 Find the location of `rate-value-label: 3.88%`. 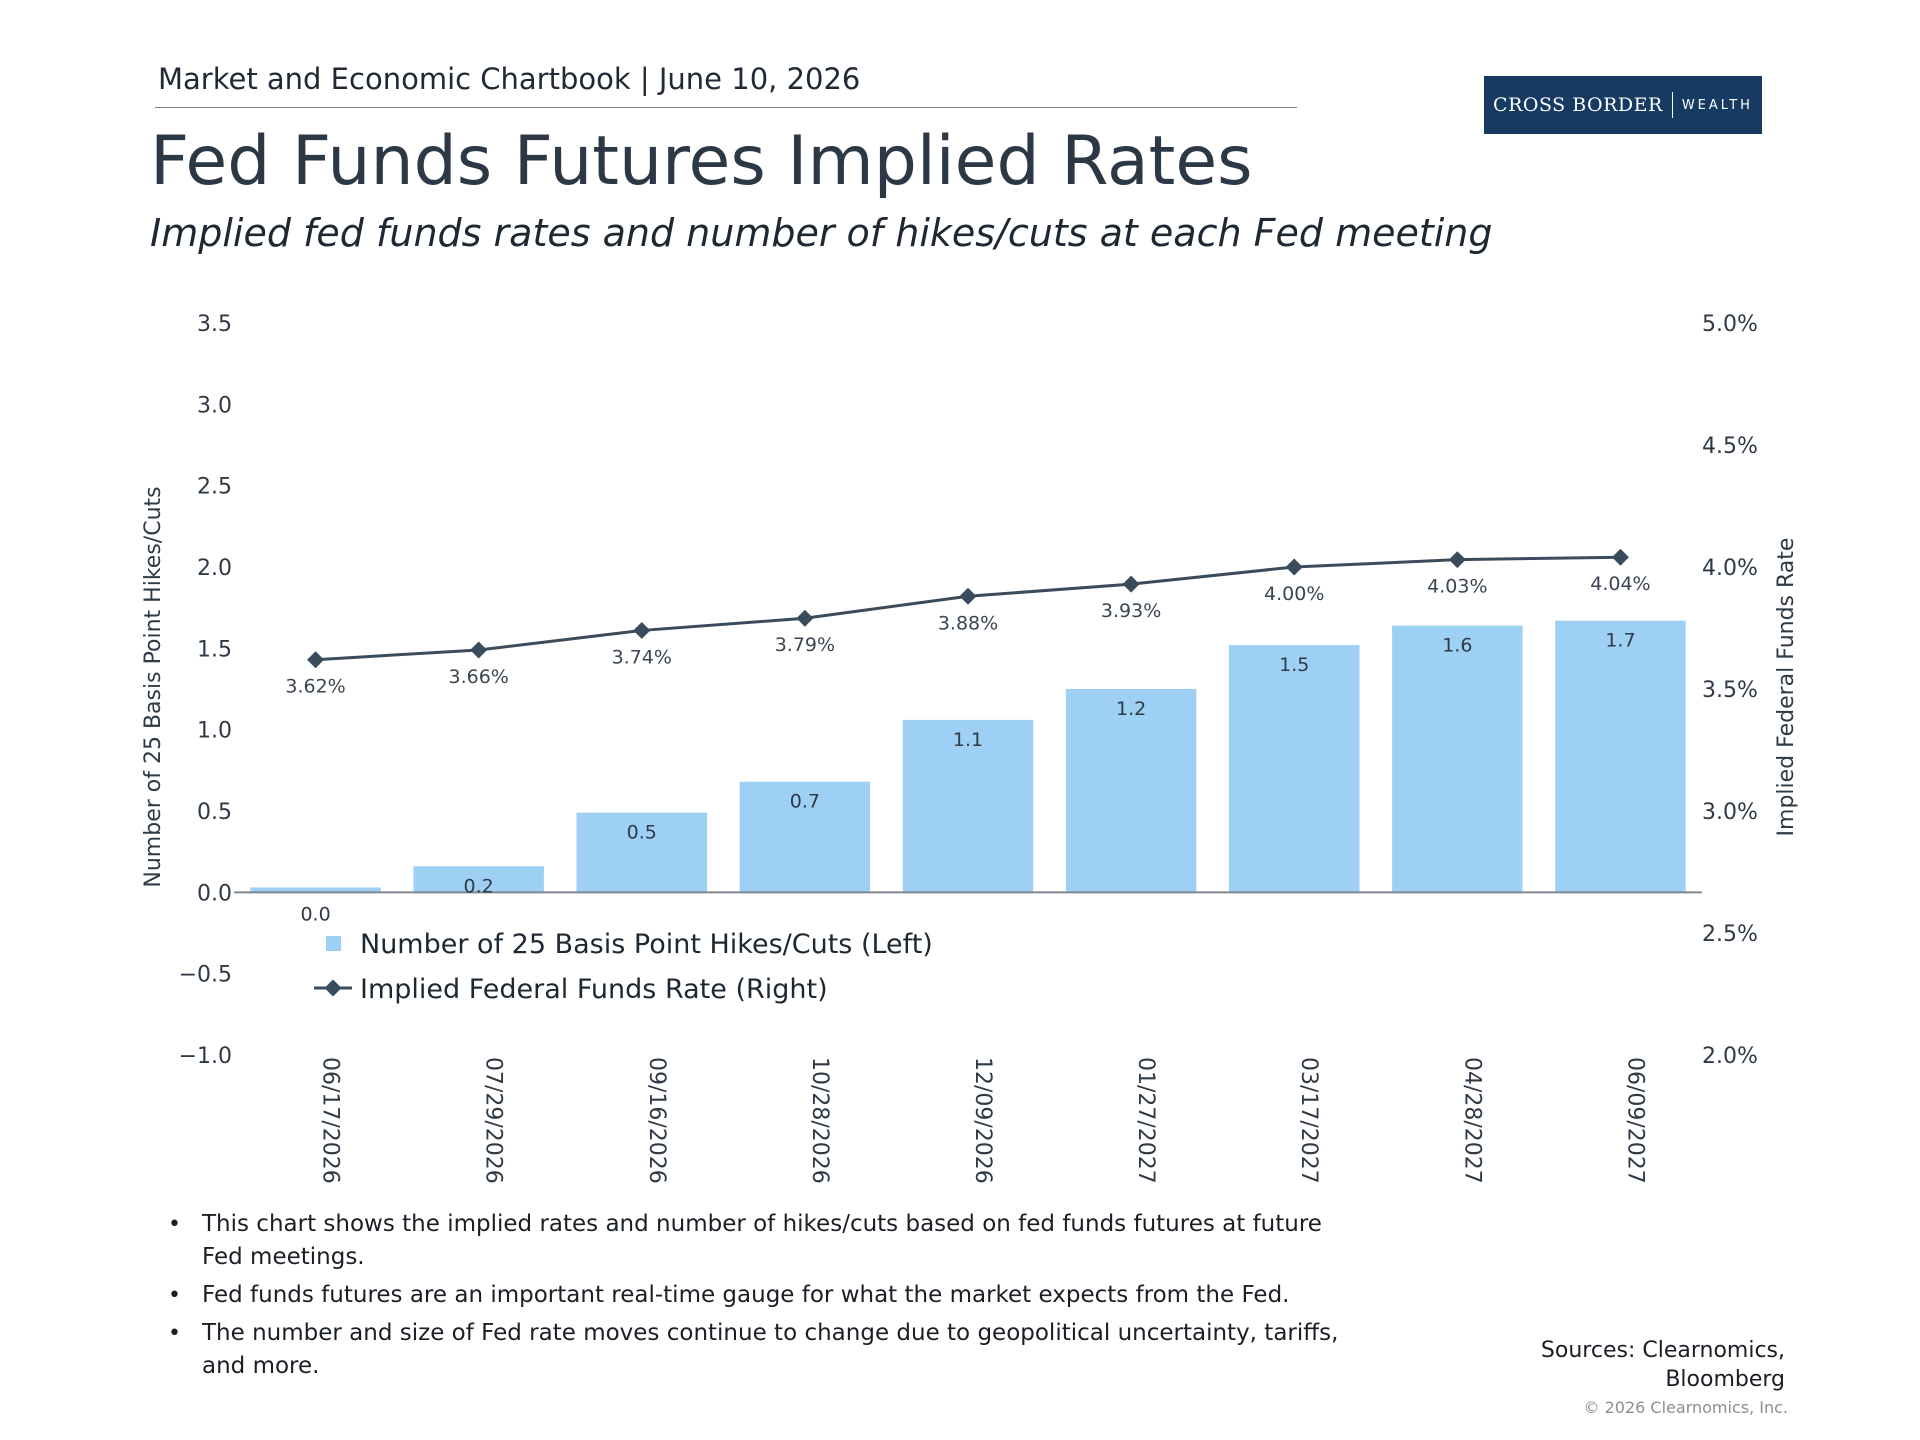

rate-value-label: 3.88% is located at coordinates (968, 623).